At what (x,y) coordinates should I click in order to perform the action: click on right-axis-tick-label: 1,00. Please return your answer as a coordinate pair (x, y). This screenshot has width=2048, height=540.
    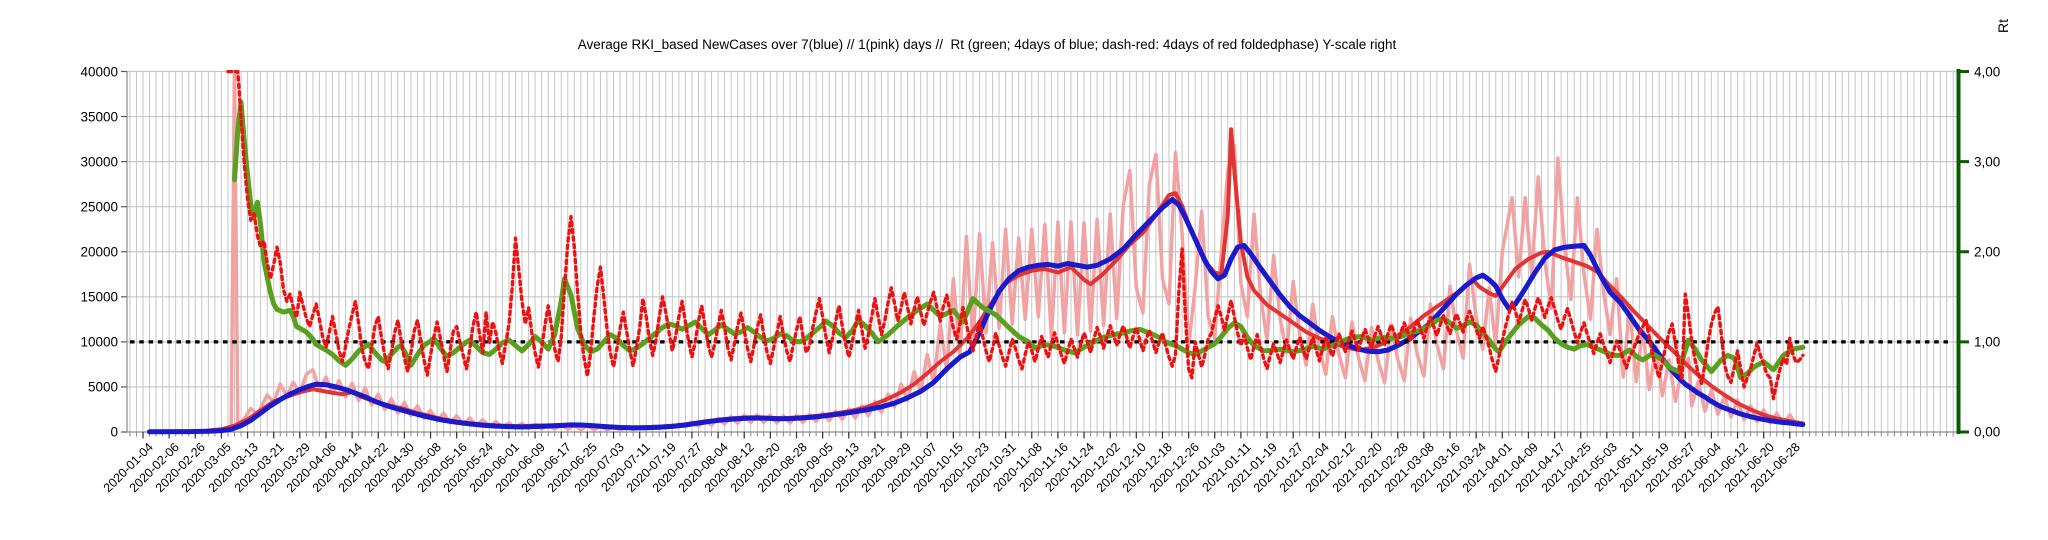
    Looking at the image, I should click on (1987, 342).